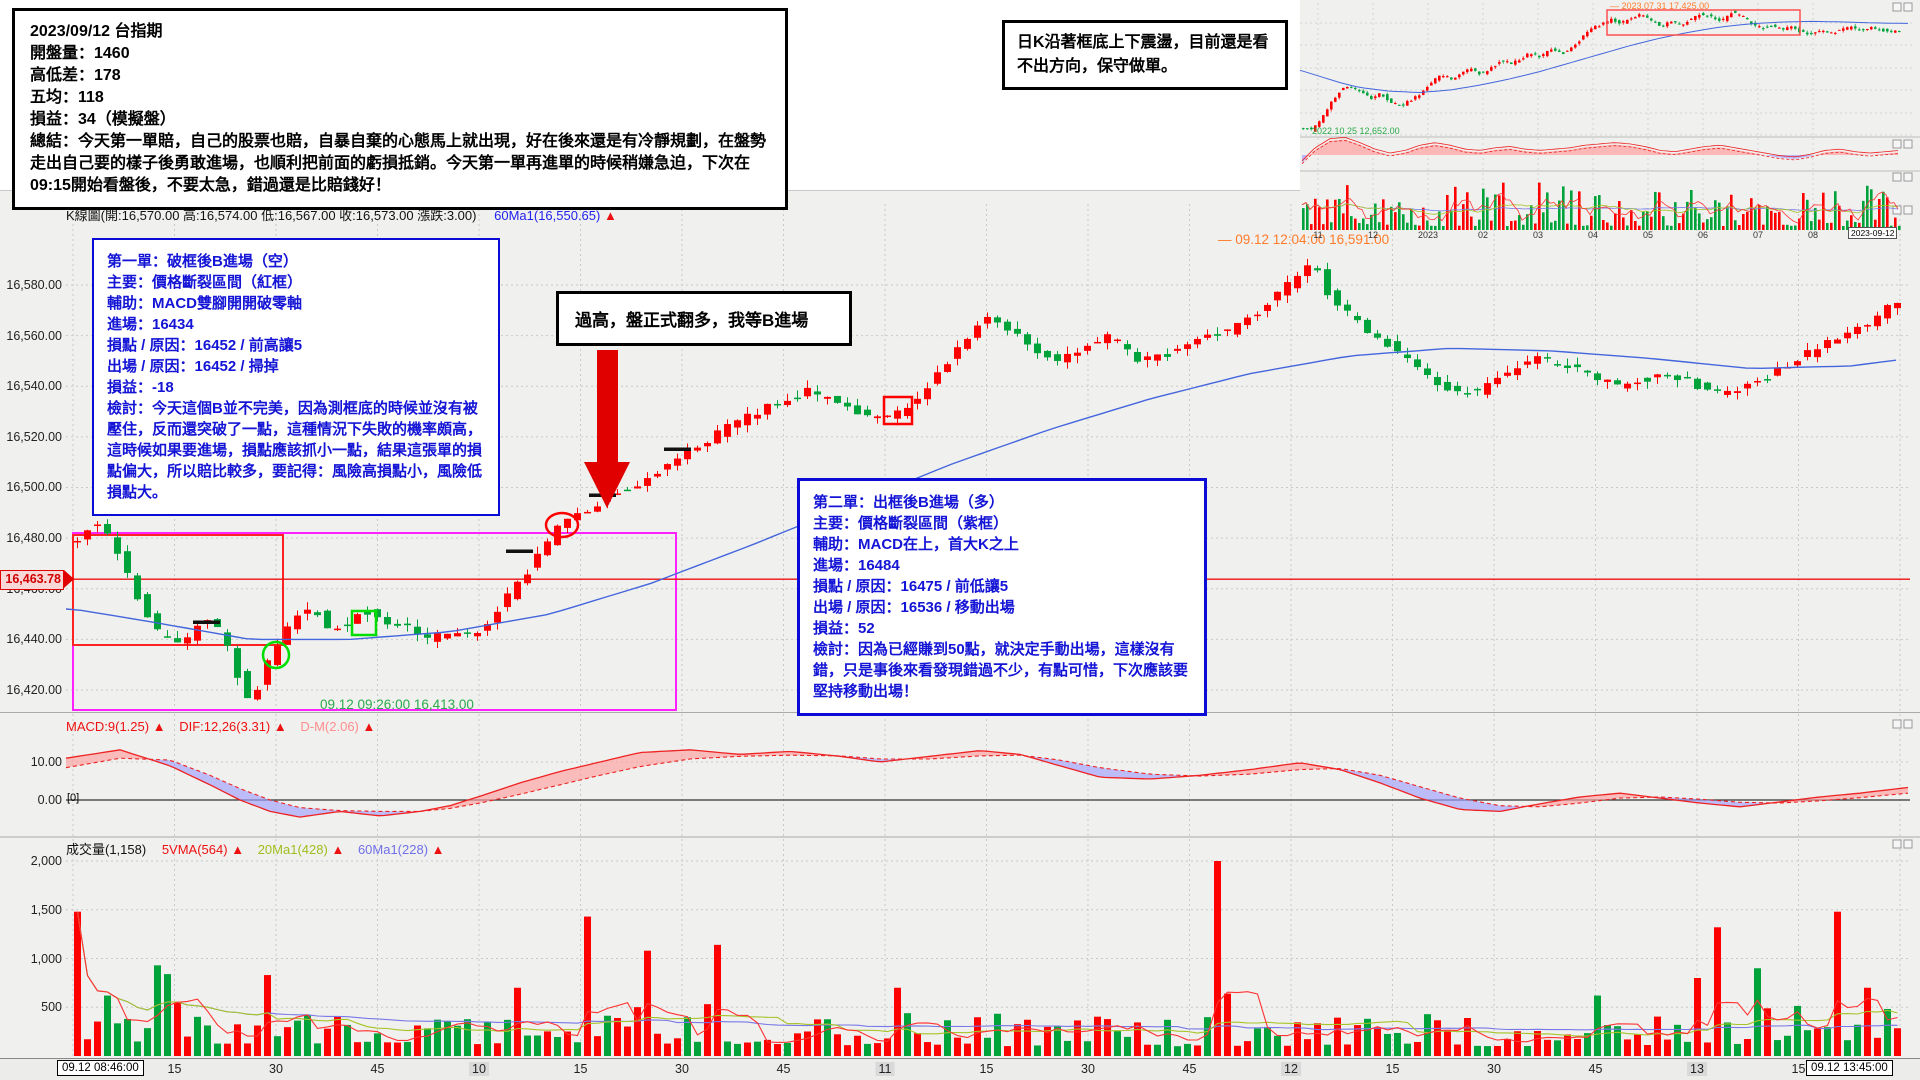 The image size is (1920, 1080). I want to click on price-axis-label: 16,420.00, so click(34, 689).